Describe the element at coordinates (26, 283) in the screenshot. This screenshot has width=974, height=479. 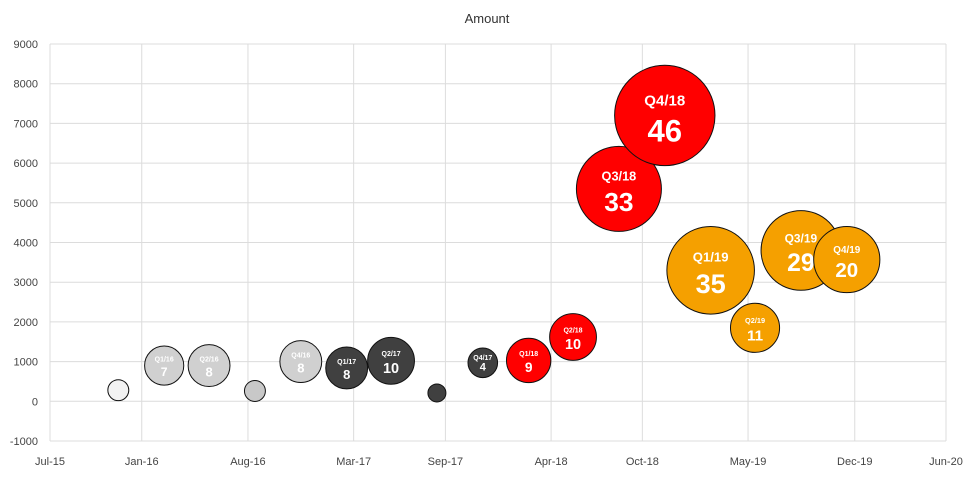
I see `y-tick-label: 3000` at that location.